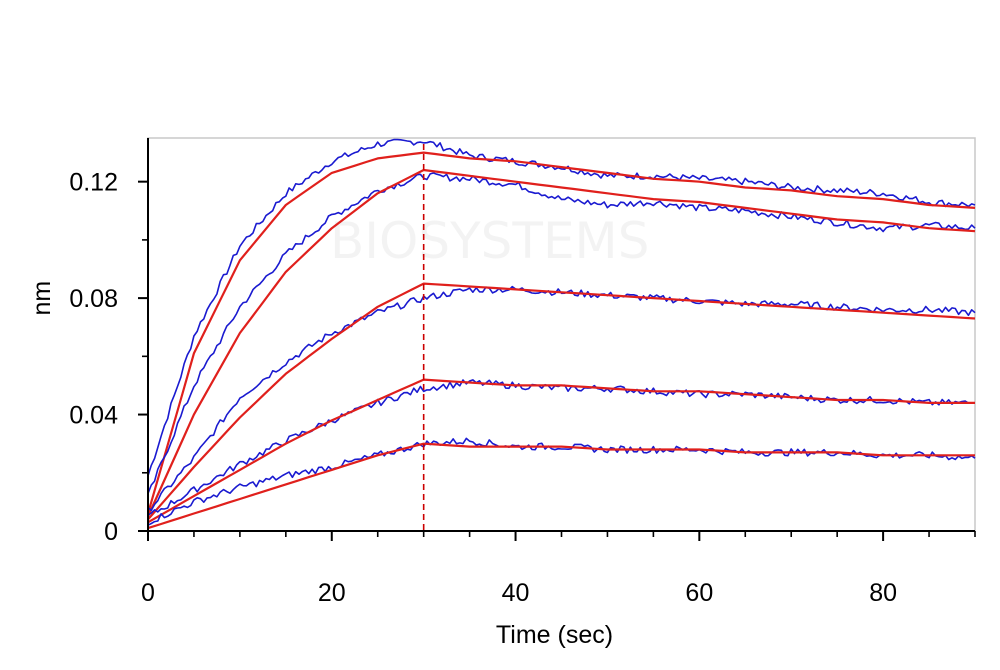 Image resolution: width=1000 pixels, height=670 pixels. I want to click on x-tick-label: 80, so click(883, 593).